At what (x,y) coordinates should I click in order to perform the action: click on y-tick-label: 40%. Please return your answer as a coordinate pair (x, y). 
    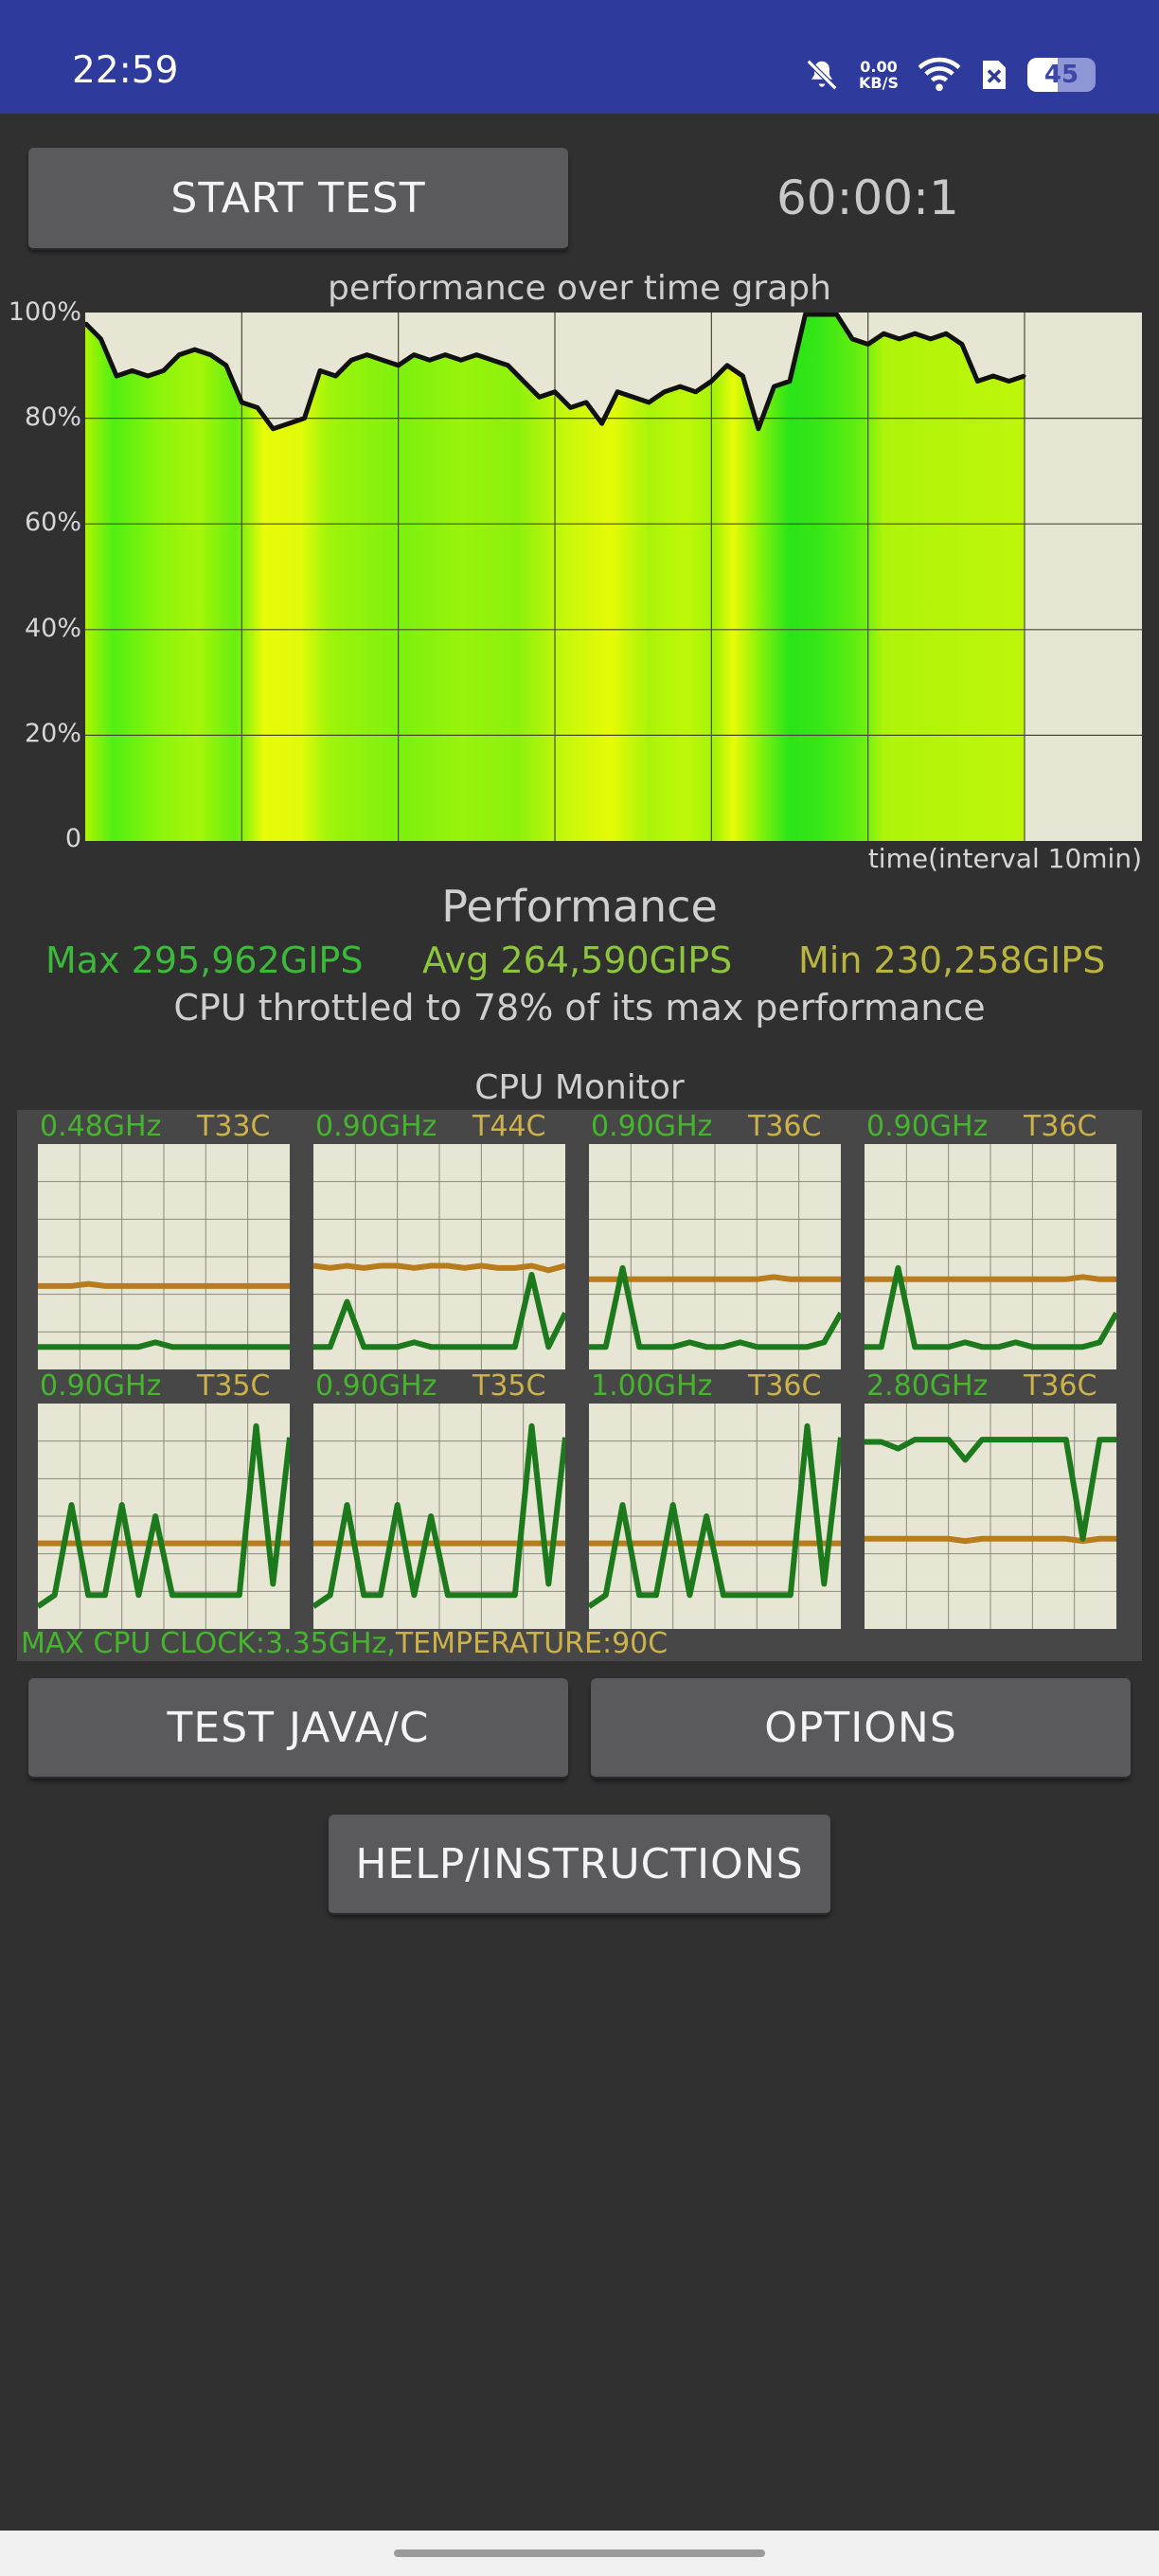
    Looking at the image, I should click on (52, 628).